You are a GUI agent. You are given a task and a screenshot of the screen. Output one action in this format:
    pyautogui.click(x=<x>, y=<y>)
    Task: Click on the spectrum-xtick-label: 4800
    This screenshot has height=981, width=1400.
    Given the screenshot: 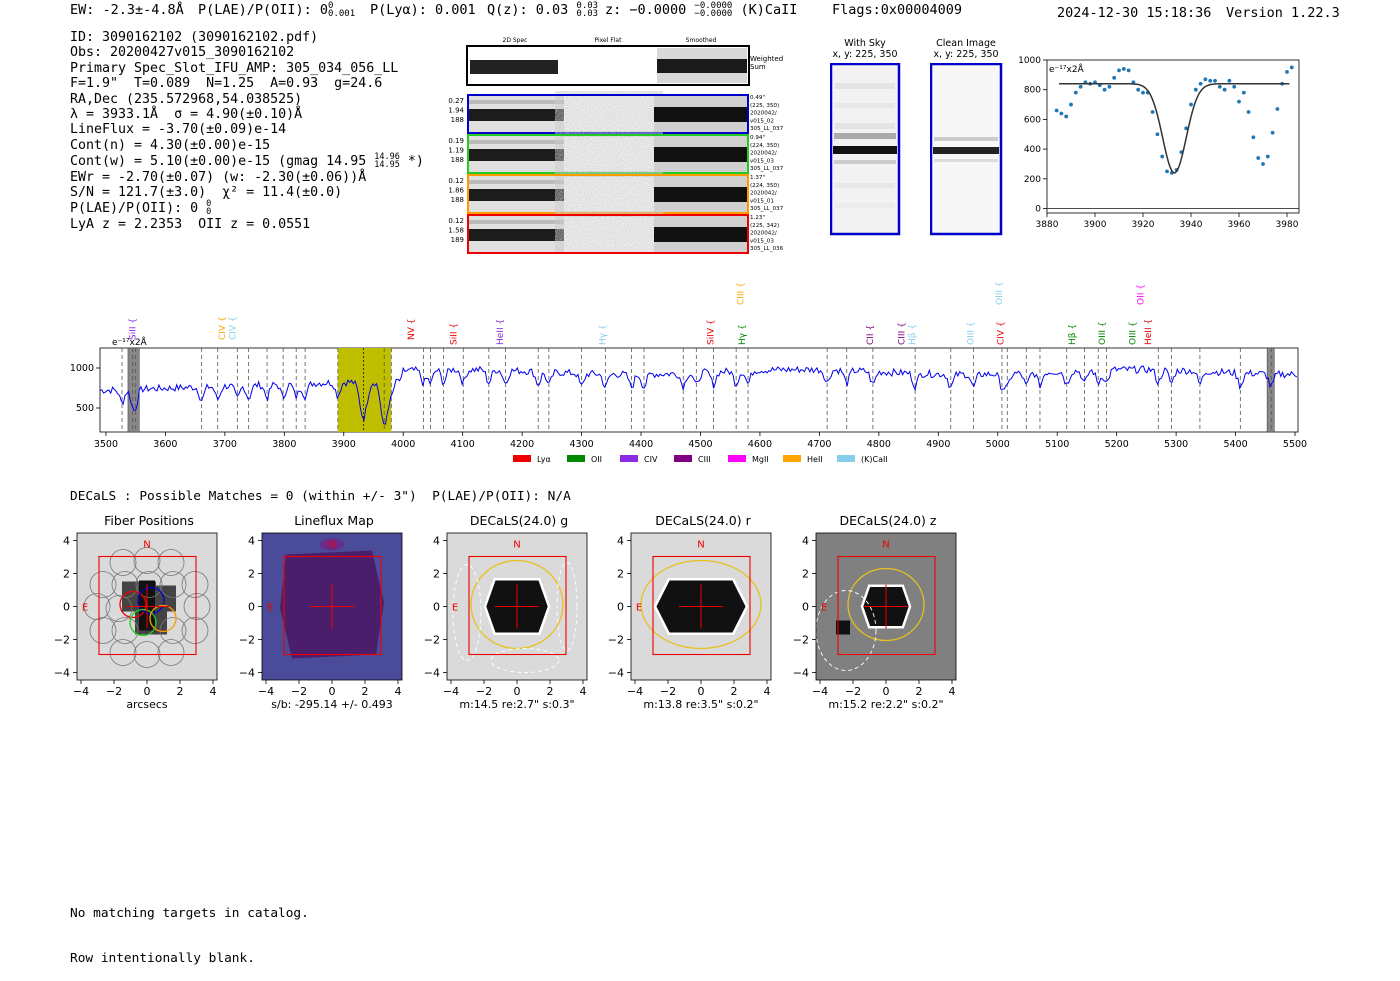 What is the action you would take?
    pyautogui.click(x=879, y=444)
    